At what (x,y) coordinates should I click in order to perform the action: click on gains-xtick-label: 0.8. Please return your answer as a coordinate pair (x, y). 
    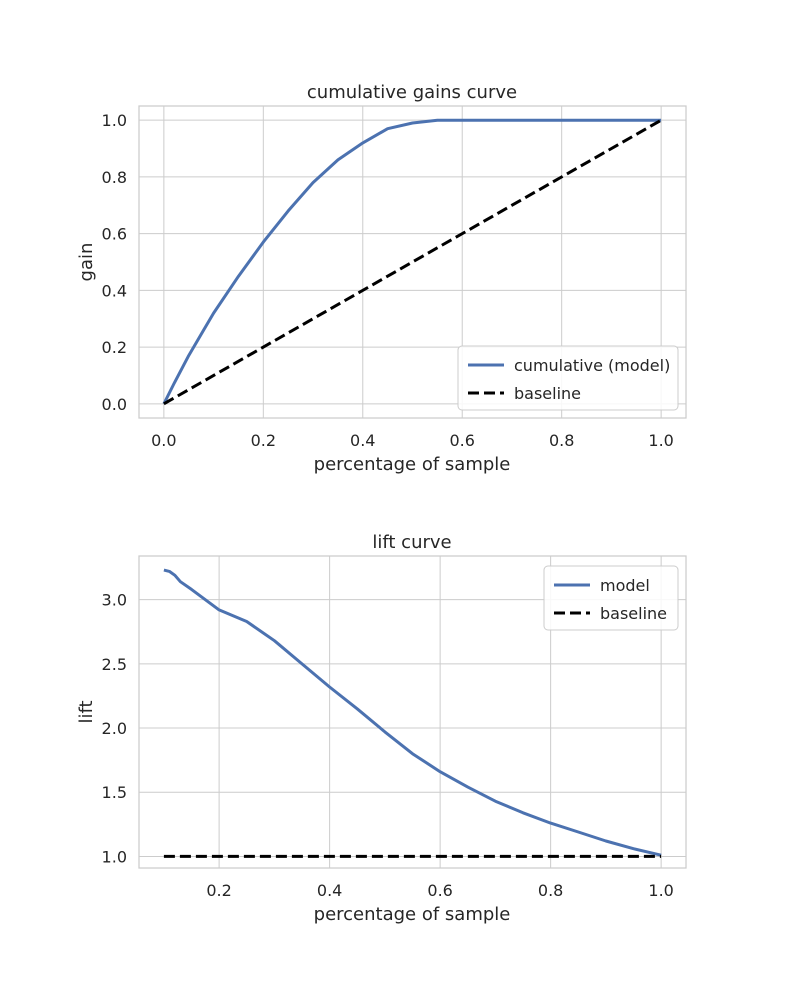
    Looking at the image, I should click on (561, 440).